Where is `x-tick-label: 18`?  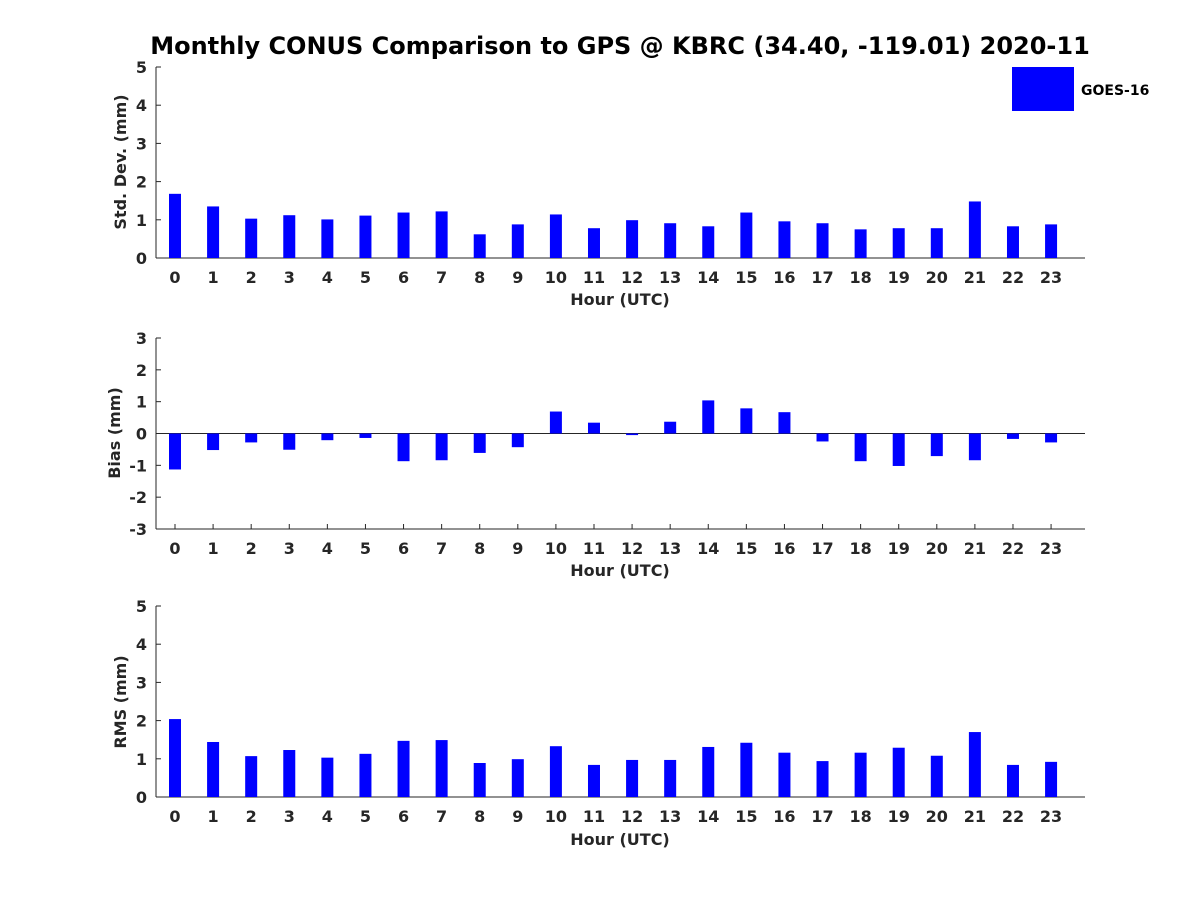 x-tick-label: 18 is located at coordinates (860, 548).